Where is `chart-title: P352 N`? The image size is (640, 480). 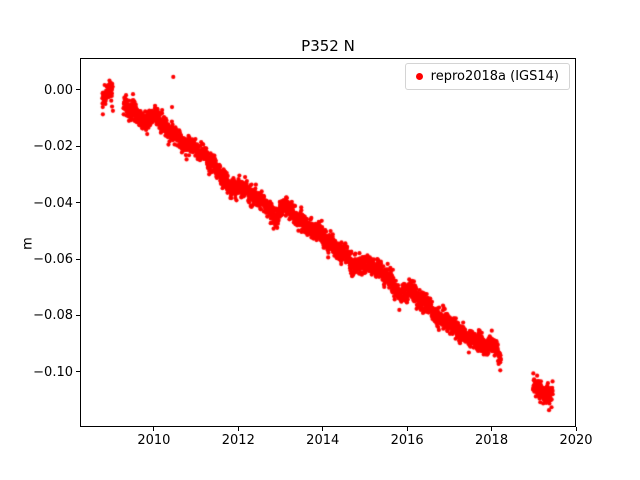 chart-title: P352 N is located at coordinates (328, 46).